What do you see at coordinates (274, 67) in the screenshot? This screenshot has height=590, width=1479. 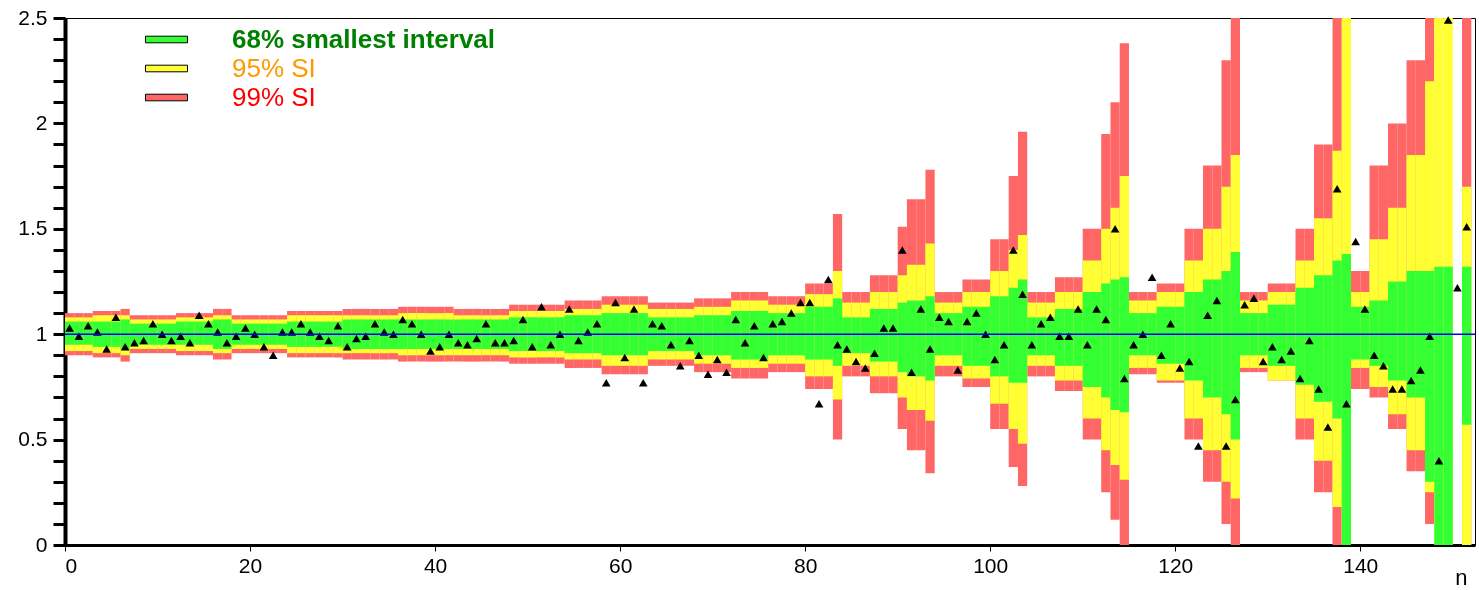 I see `legend-label: 95% SI` at bounding box center [274, 67].